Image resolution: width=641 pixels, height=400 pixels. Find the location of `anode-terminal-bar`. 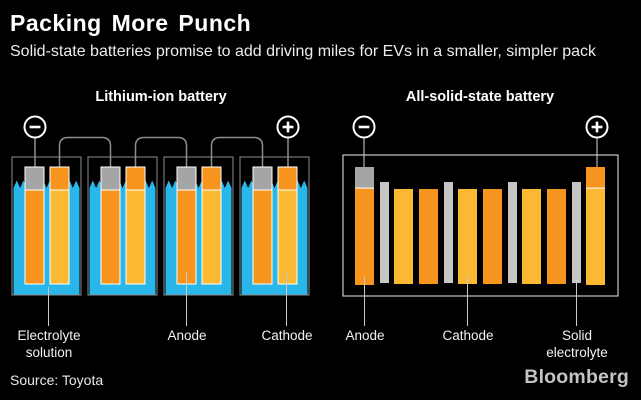

anode-terminal-bar is located at coordinates (364, 226).